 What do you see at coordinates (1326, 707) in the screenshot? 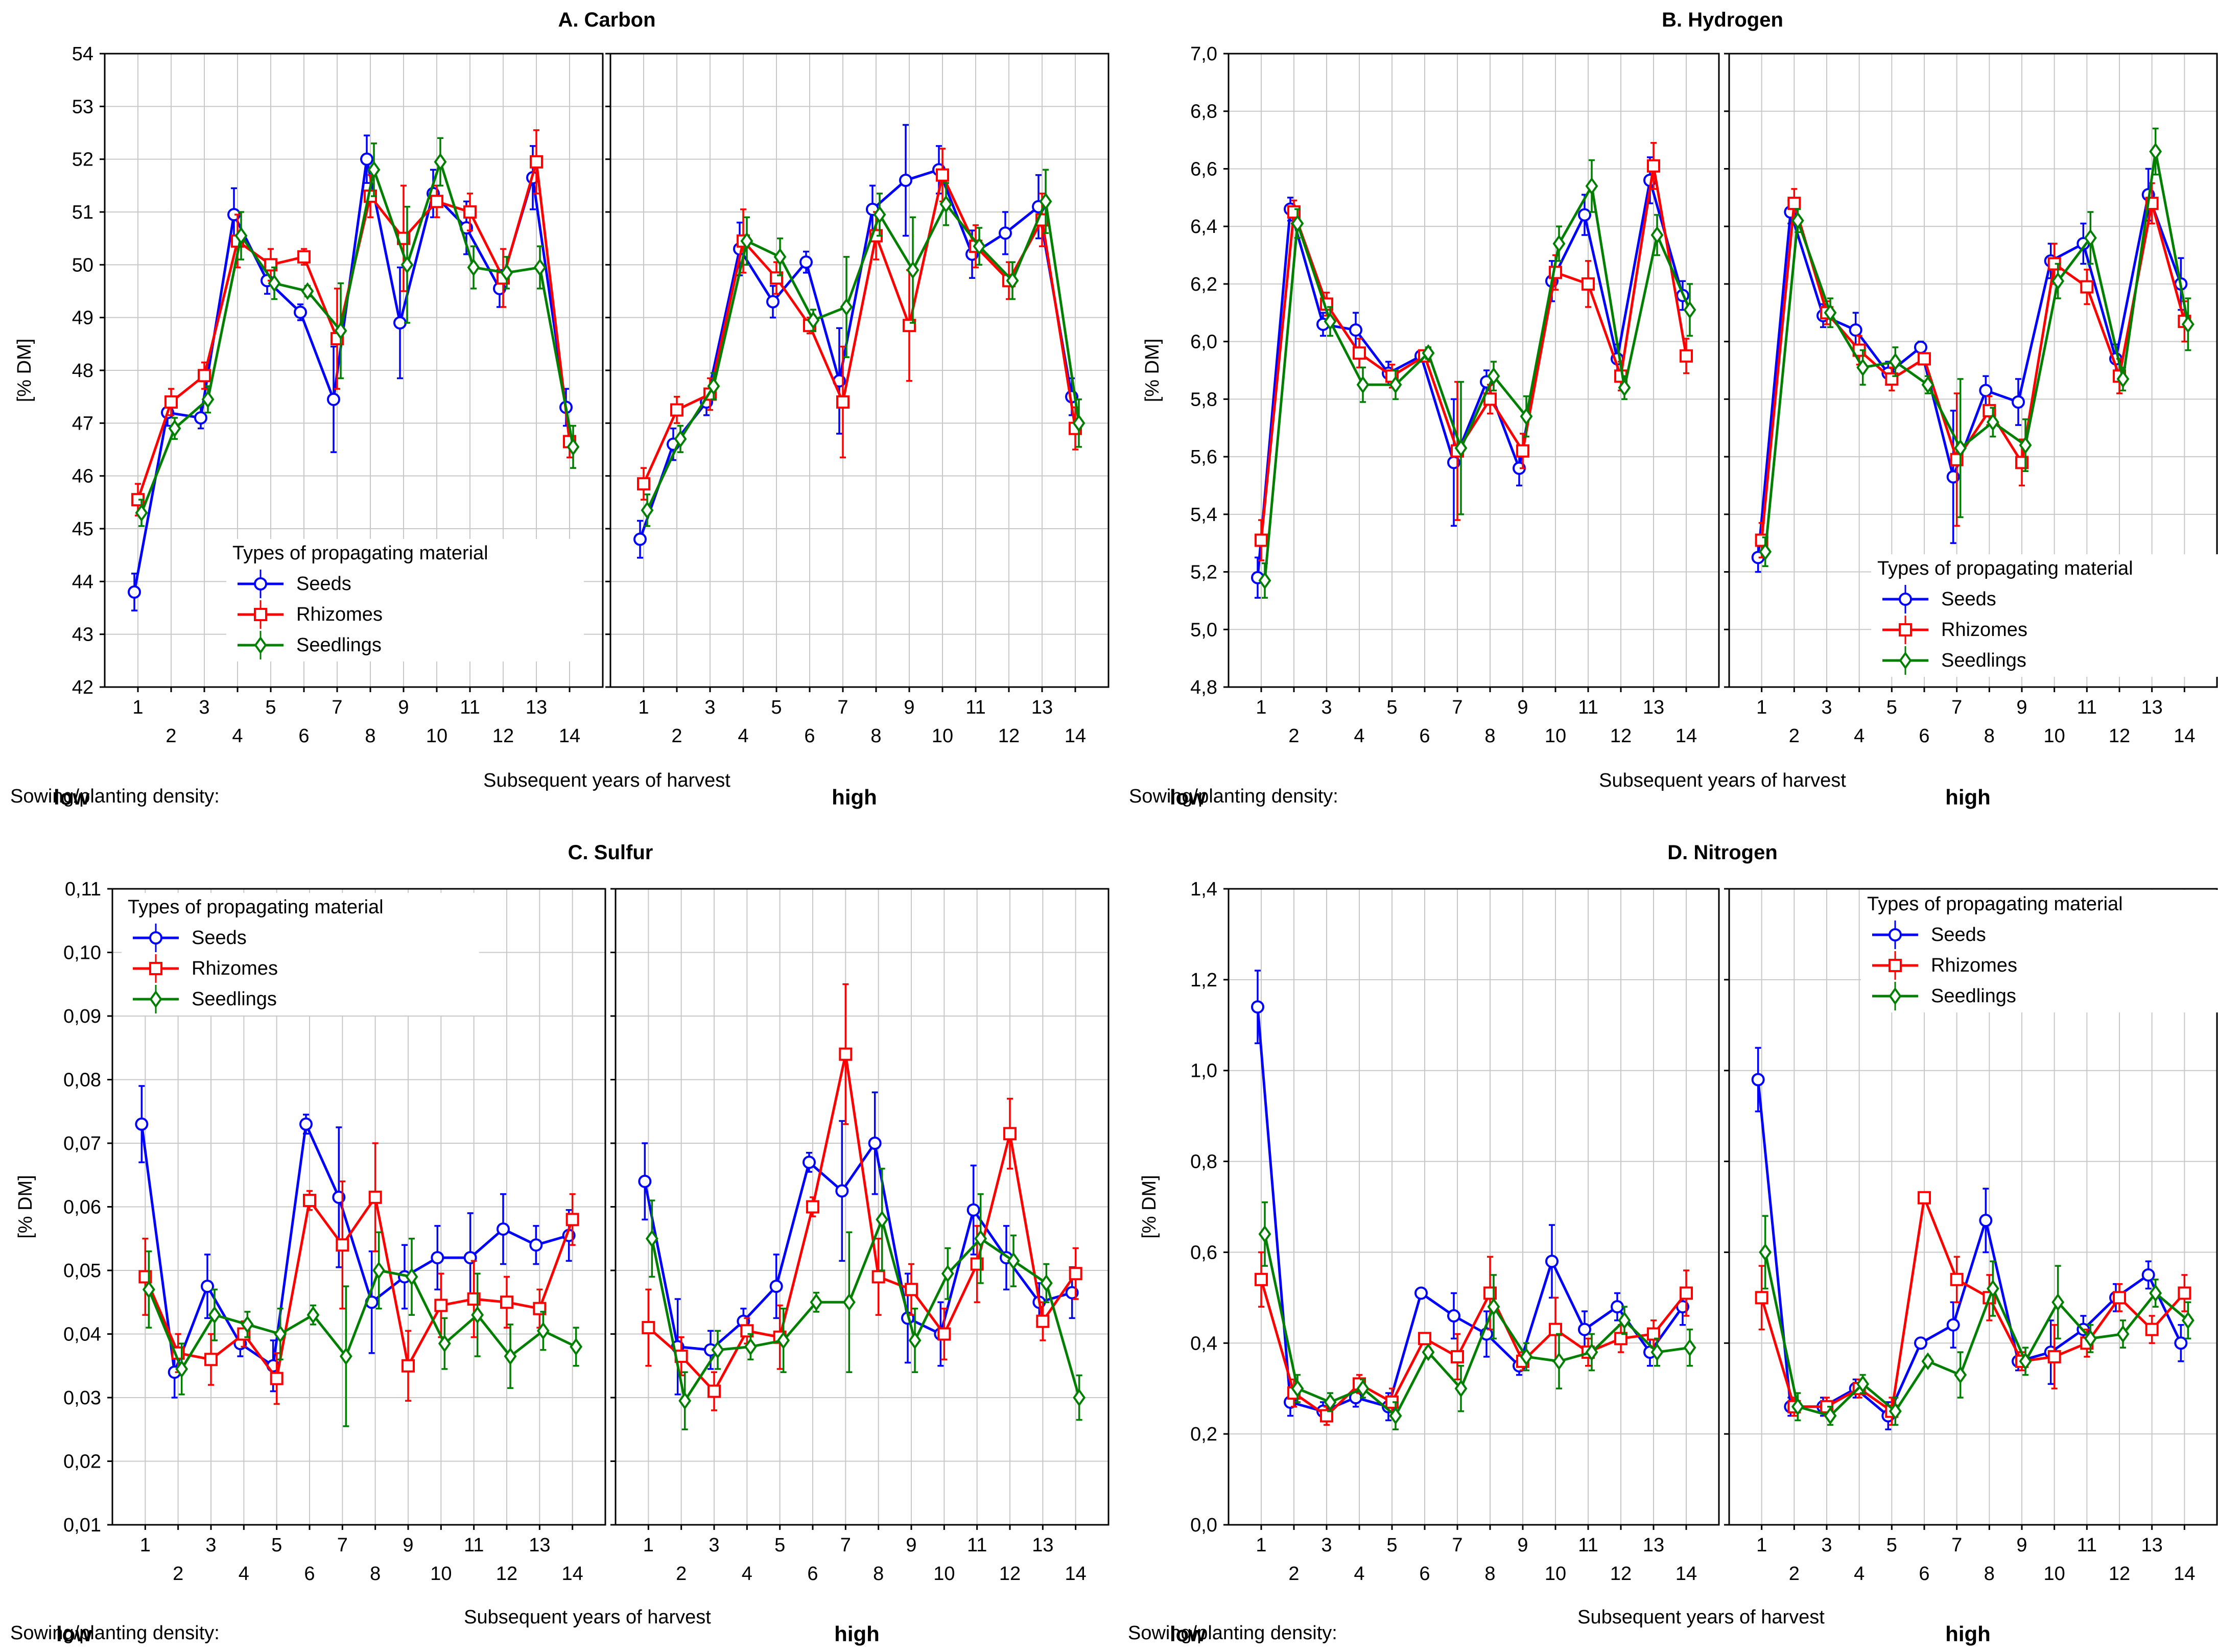
I see `x-tick-label: 3` at bounding box center [1326, 707].